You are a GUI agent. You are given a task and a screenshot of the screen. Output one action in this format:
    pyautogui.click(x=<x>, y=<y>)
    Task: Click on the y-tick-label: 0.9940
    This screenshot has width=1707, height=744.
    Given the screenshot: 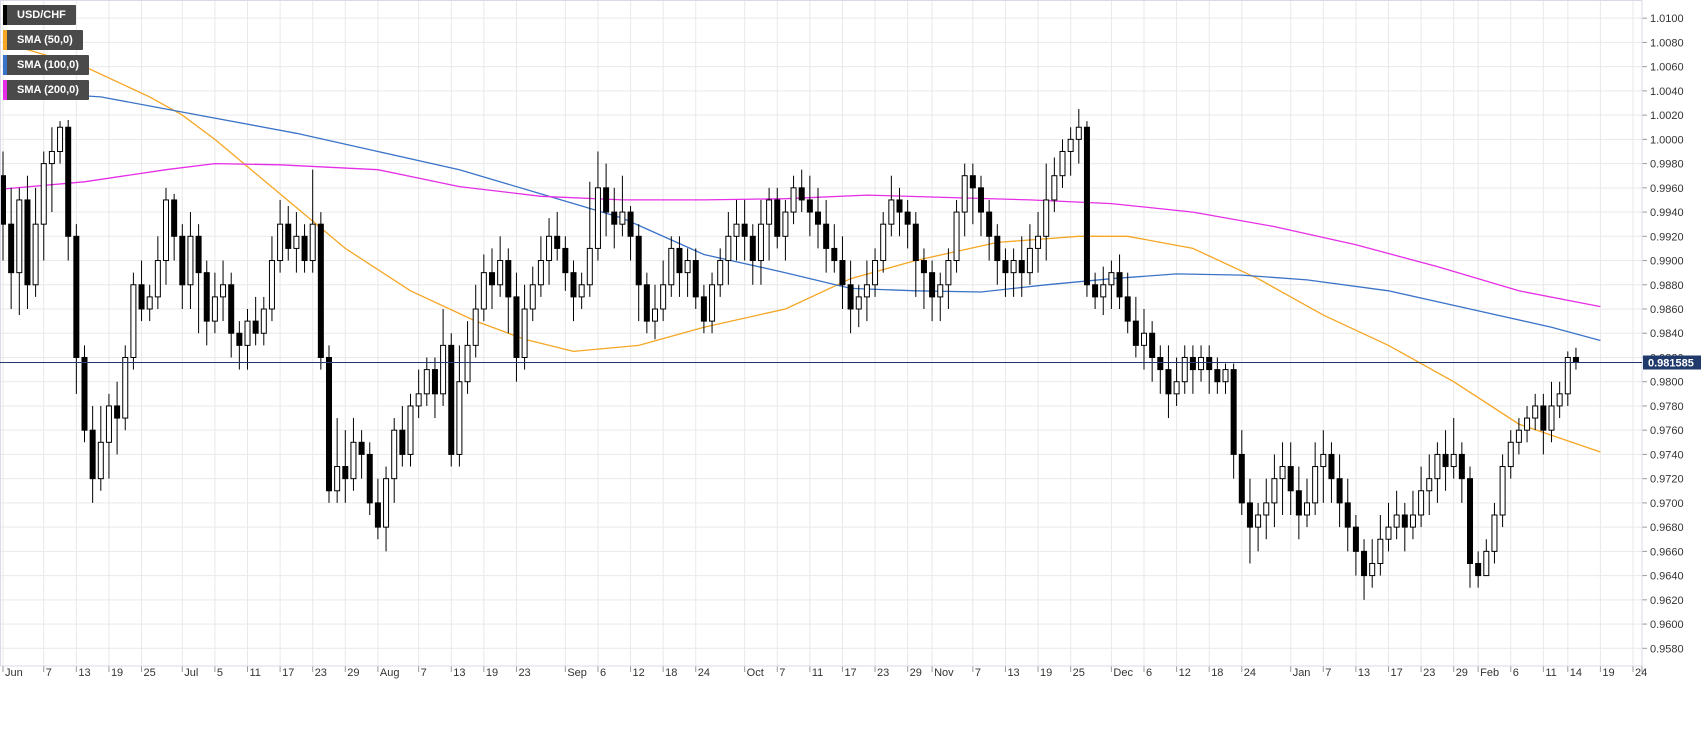 What is the action you would take?
    pyautogui.click(x=1667, y=213)
    